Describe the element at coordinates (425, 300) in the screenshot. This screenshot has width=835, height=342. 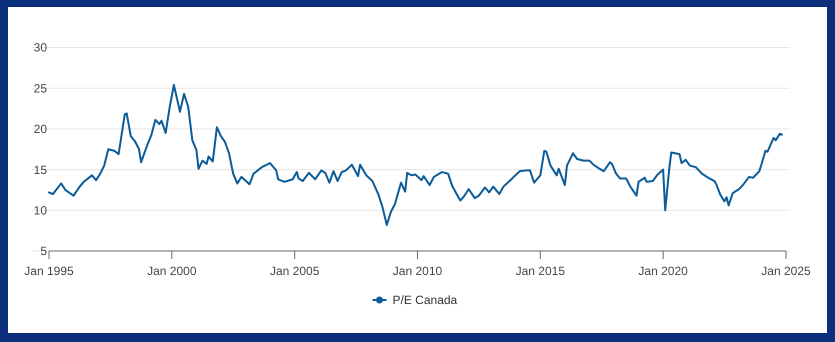
I see `legend-label: P/E Canada` at that location.